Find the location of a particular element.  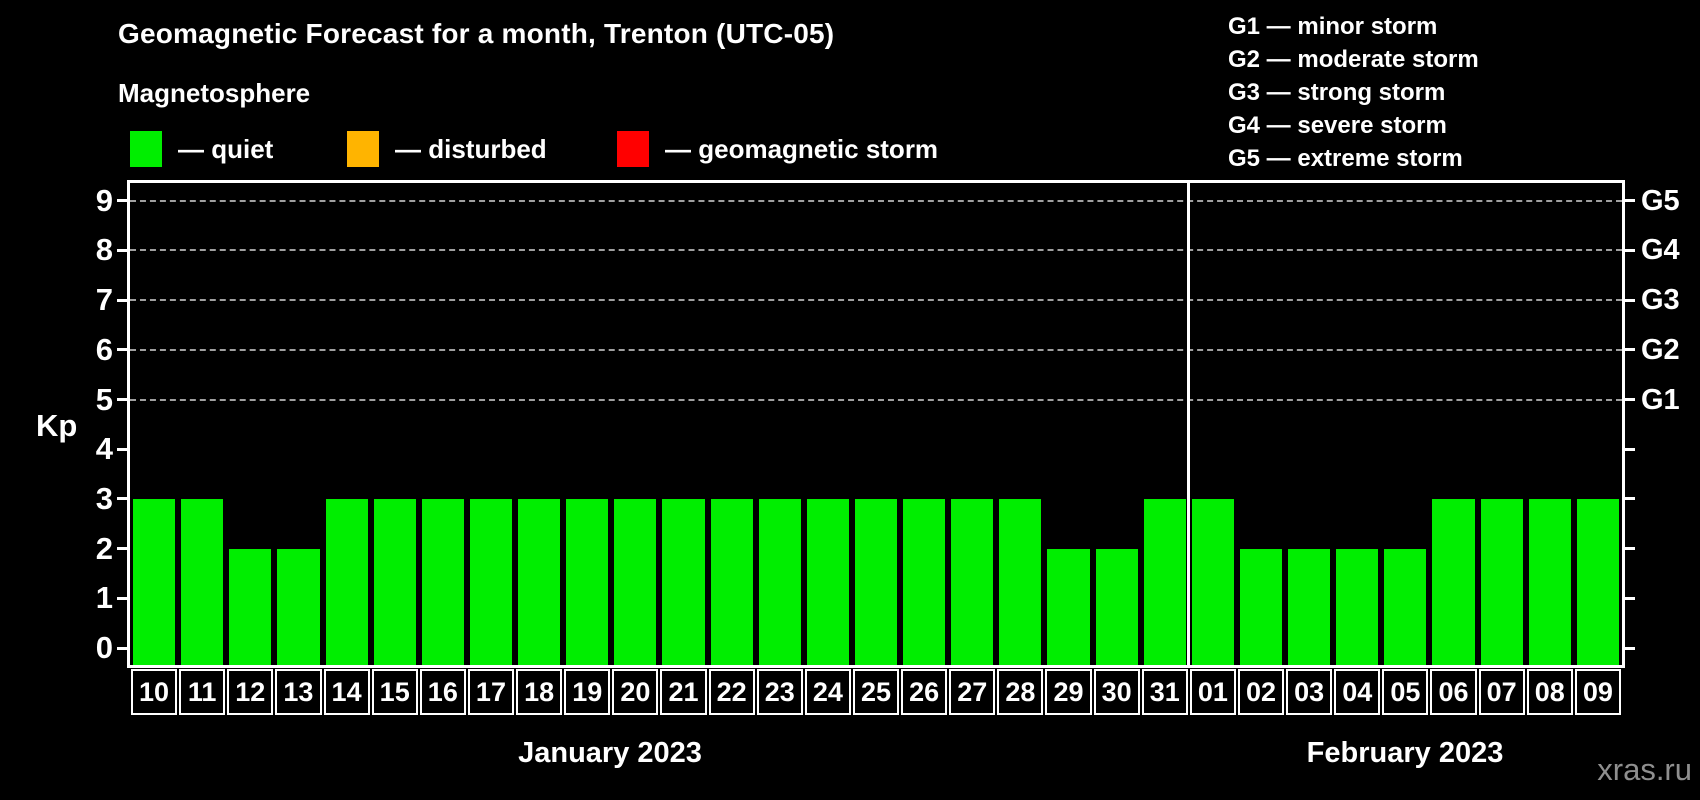

y-tick-label: 1 is located at coordinates (104, 598).